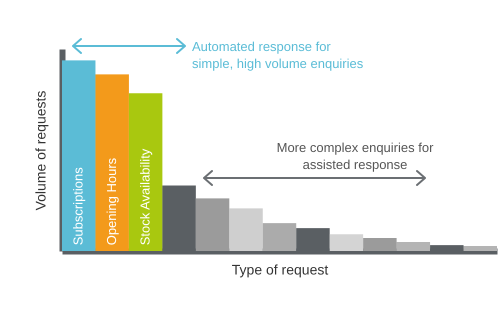 Image resolution: width=500 pixels, height=333 pixels. I want to click on annotation: More complex enquiries for assisted response, so click(355, 156).